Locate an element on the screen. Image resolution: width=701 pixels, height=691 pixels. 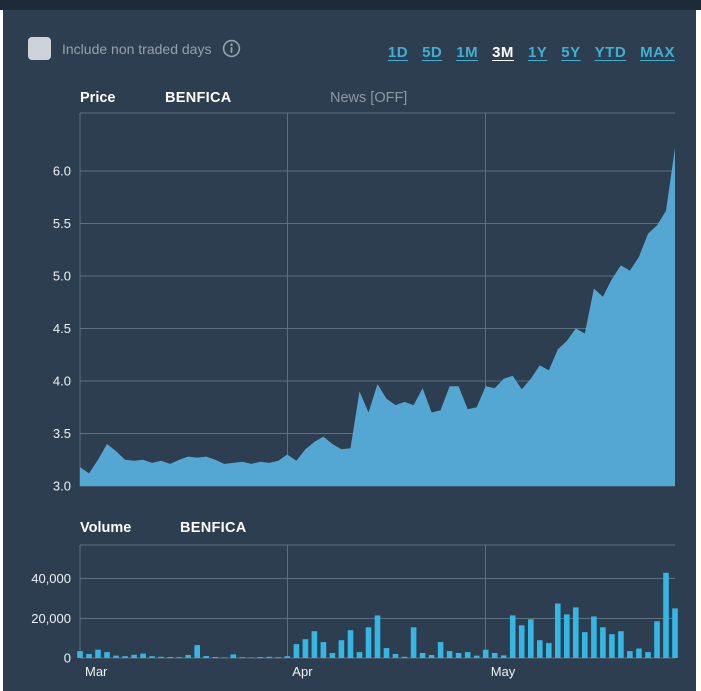
y-tick-label: 0 is located at coordinates (67, 658).